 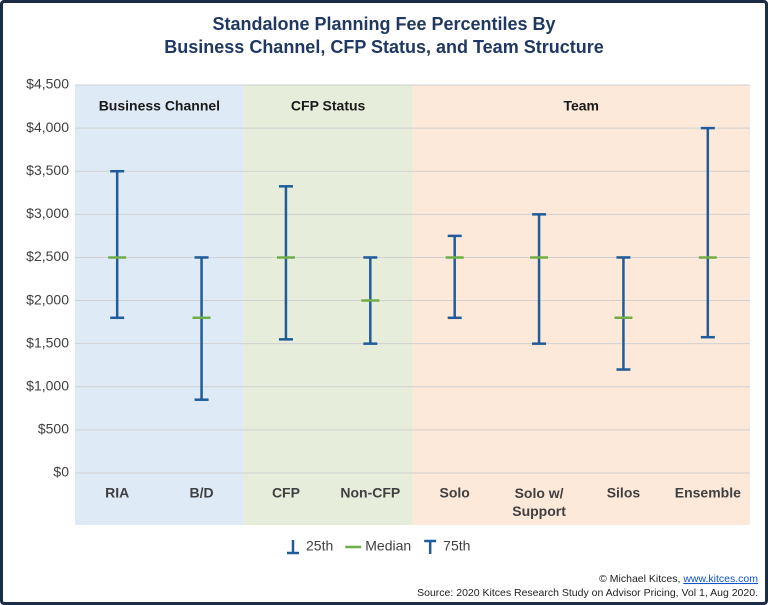 I want to click on credit: © Michael Kitces,, so click(x=639, y=579).